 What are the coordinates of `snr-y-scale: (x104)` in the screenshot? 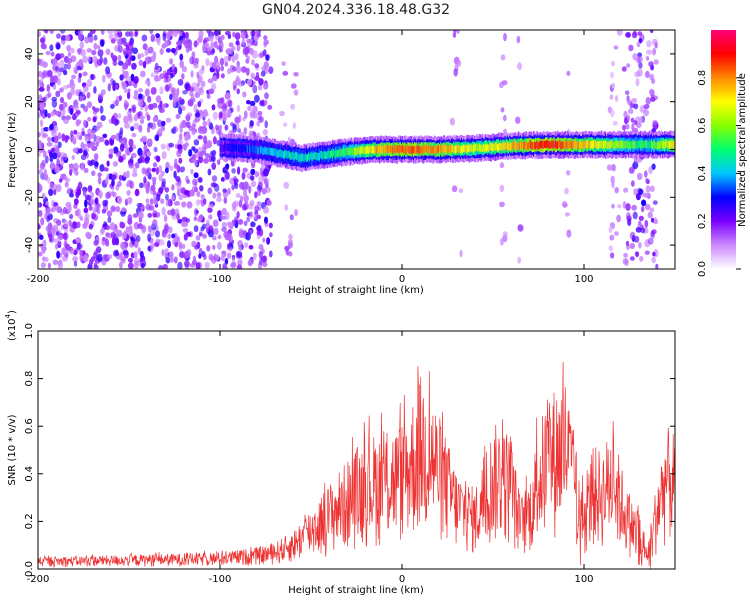 It's located at (11, 325).